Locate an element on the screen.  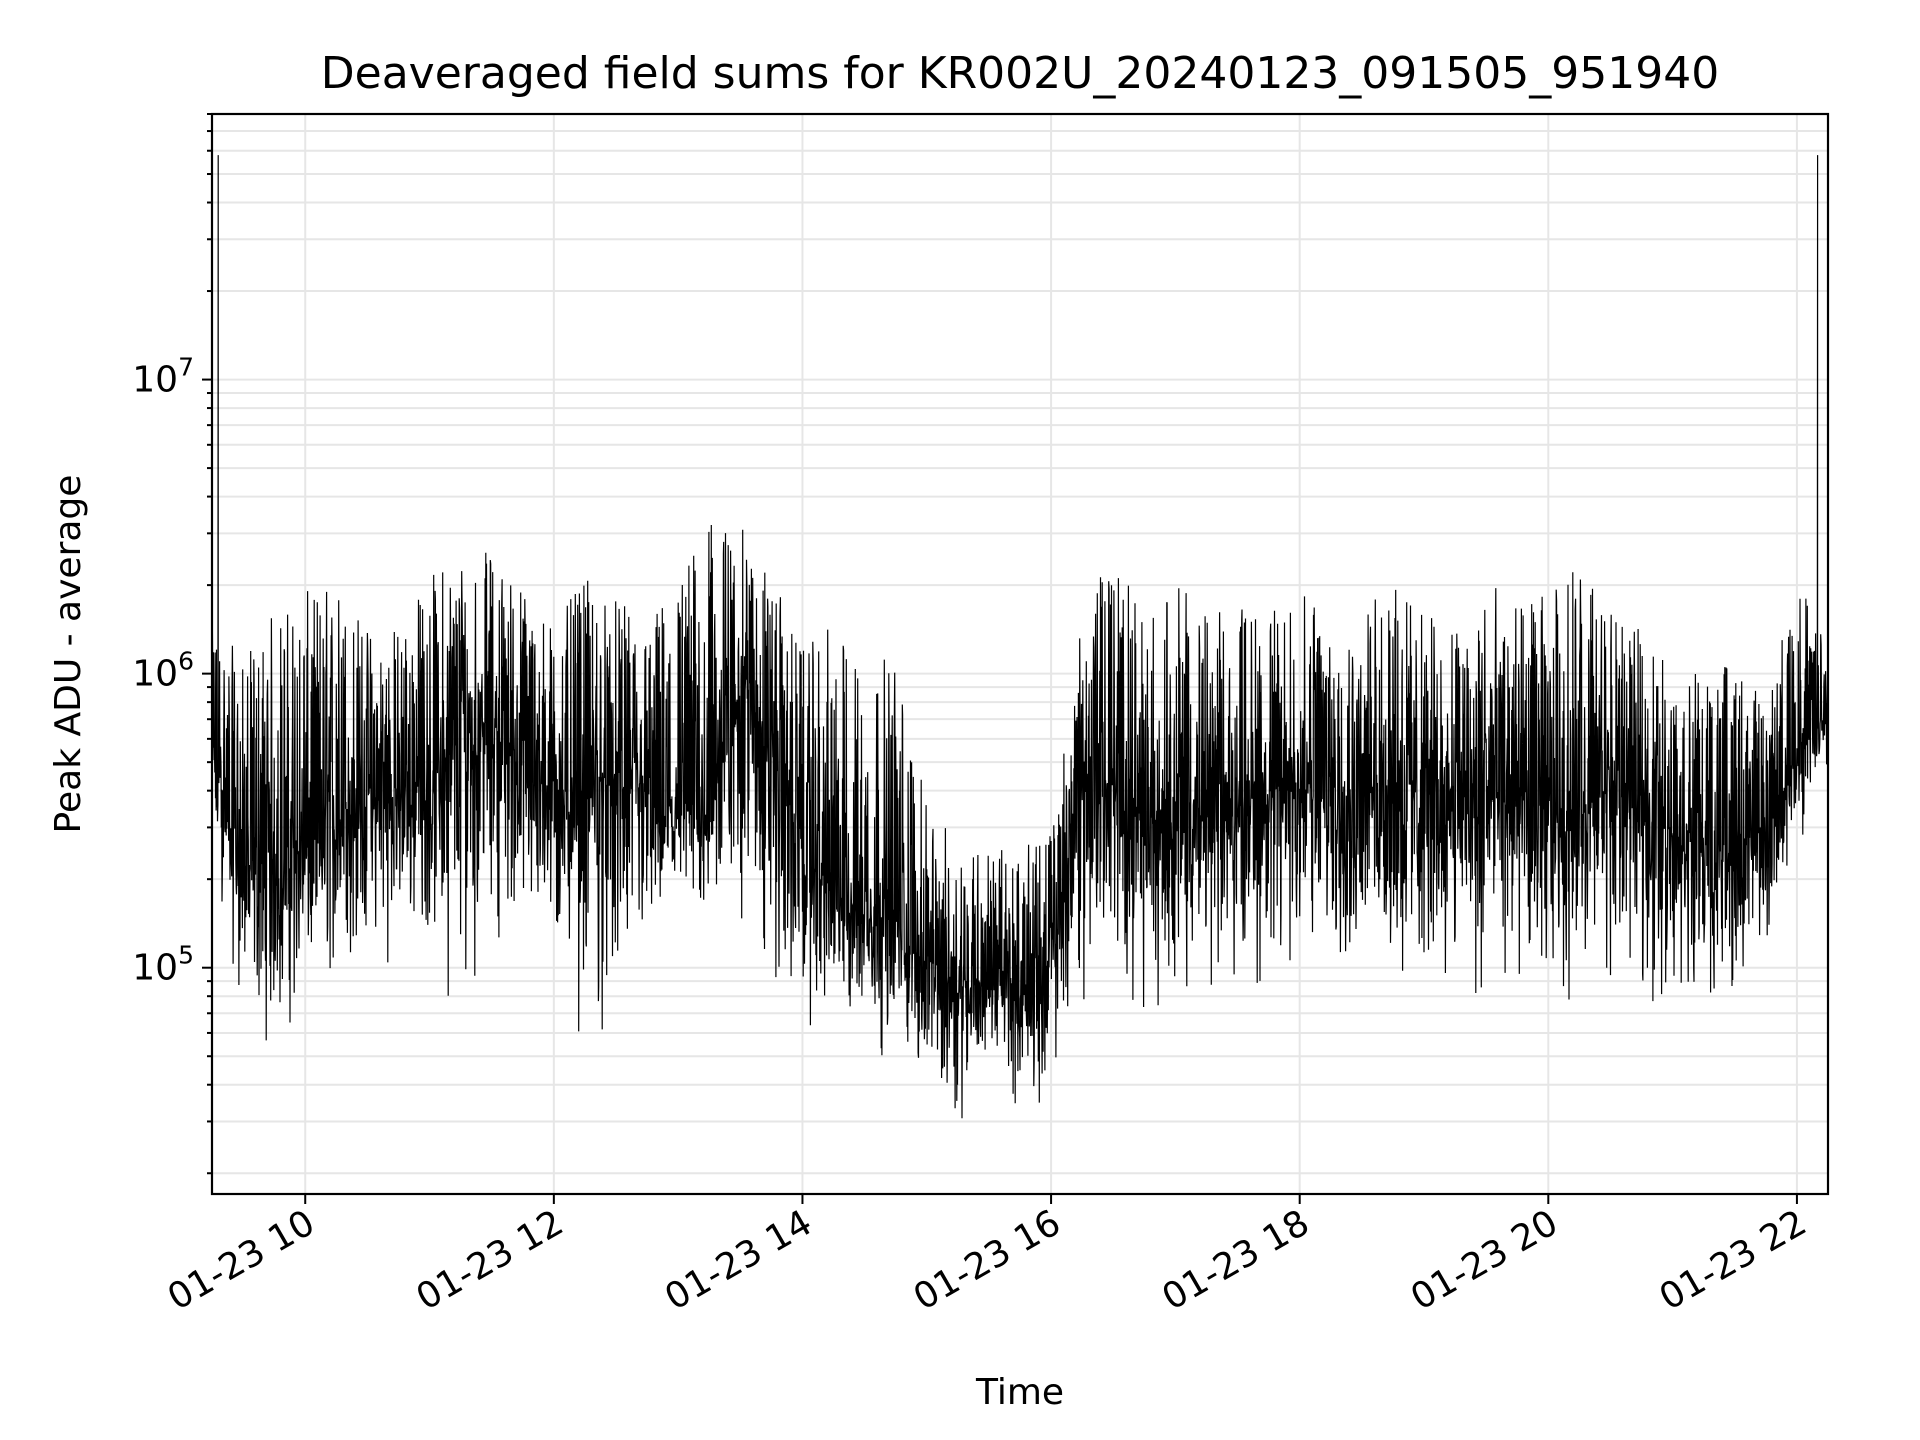
x-axis-label: Time is located at coordinates (1019, 1392).